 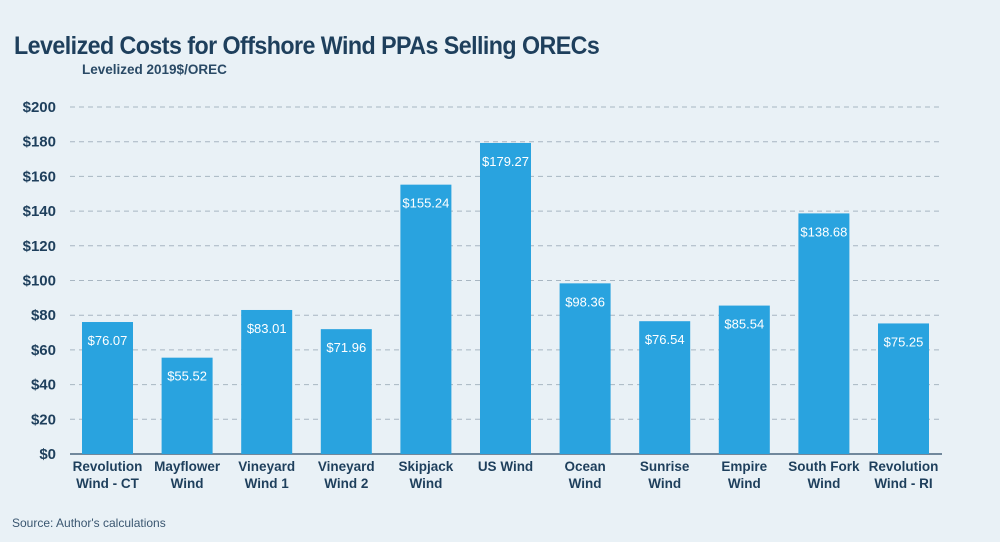 What do you see at coordinates (39, 211) in the screenshot?
I see `y-tick-label: $140` at bounding box center [39, 211].